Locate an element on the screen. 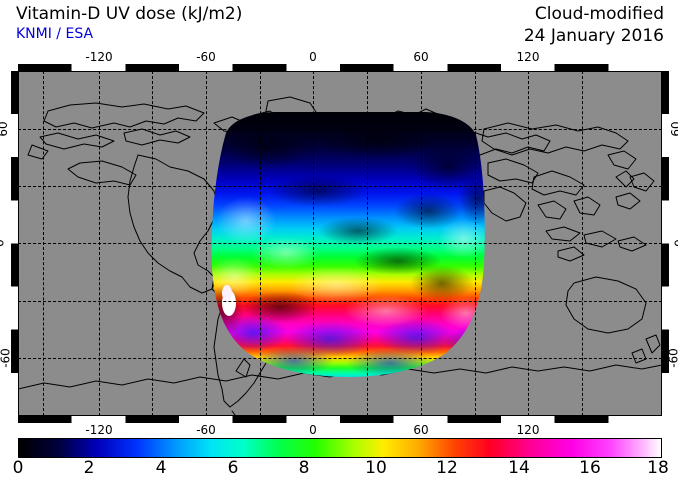 The width and height of the screenshot is (678, 480). lon-tick-top-2: 0 is located at coordinates (313, 57).